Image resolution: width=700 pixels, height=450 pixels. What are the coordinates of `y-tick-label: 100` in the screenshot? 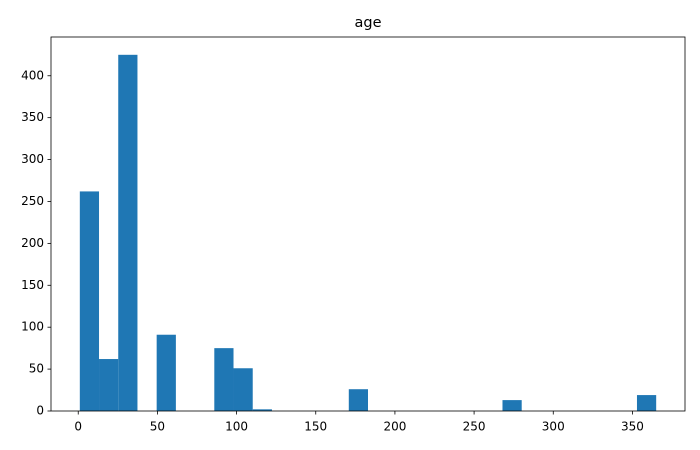 It's located at (32, 327).